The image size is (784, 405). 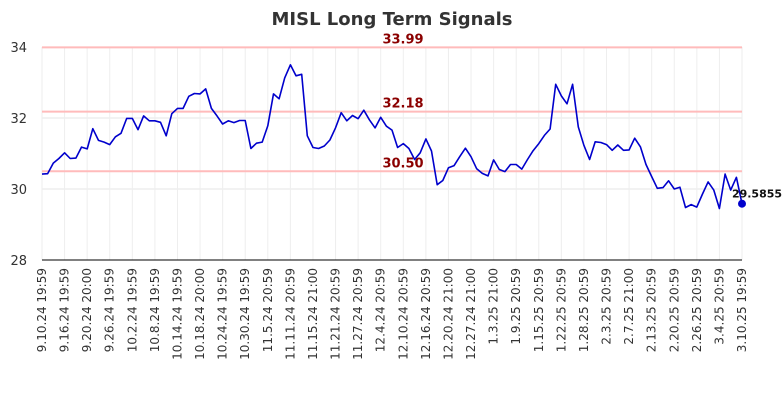 I want to click on chart-title: MISL Long Term Signals, so click(x=392, y=19).